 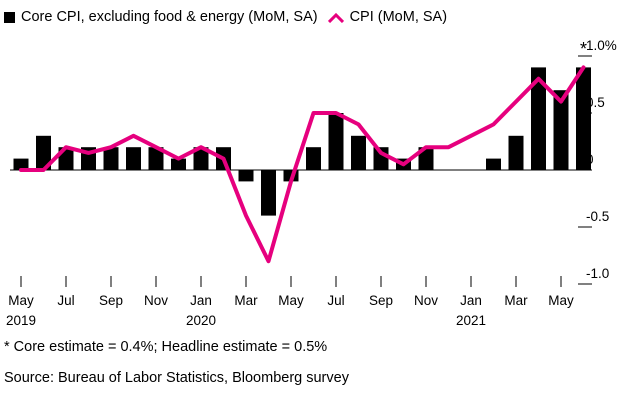 What do you see at coordinates (201, 320) in the screenshot?
I see `x-tick-year: 2020` at bounding box center [201, 320].